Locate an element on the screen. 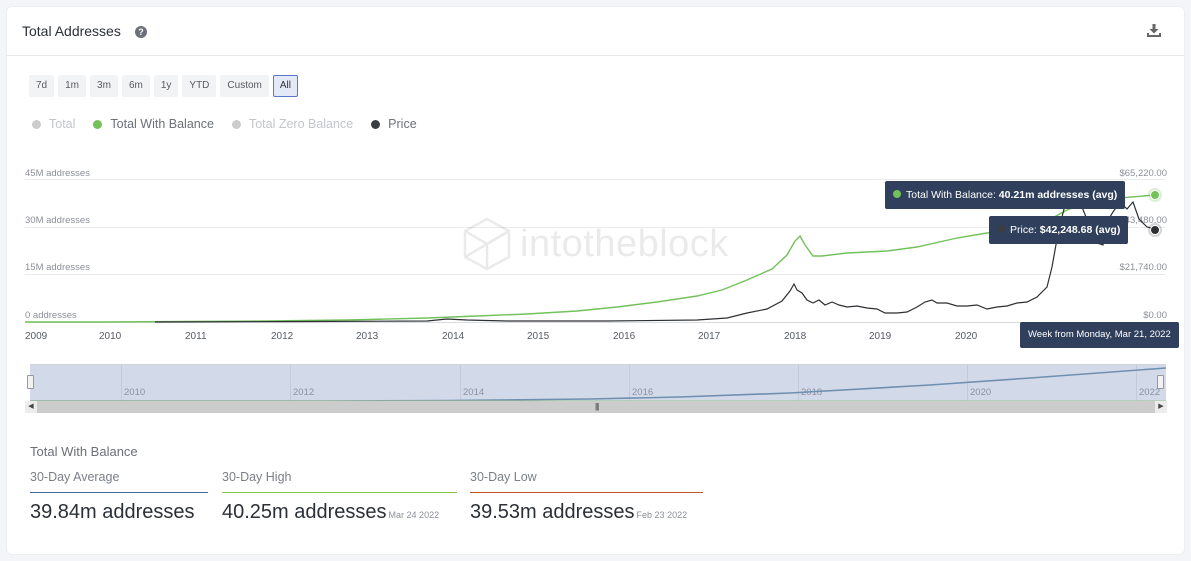 The width and height of the screenshot is (1191, 561). scrollbar-grip-icon: ||| is located at coordinates (597, 406).